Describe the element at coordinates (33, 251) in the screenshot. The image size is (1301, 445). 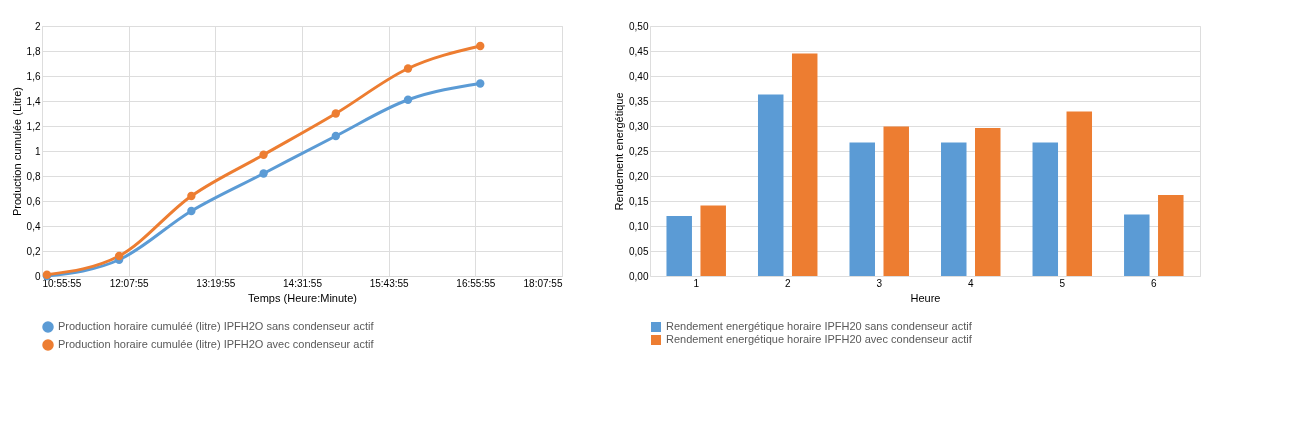
I see `y-tick-label: 0,2` at that location.